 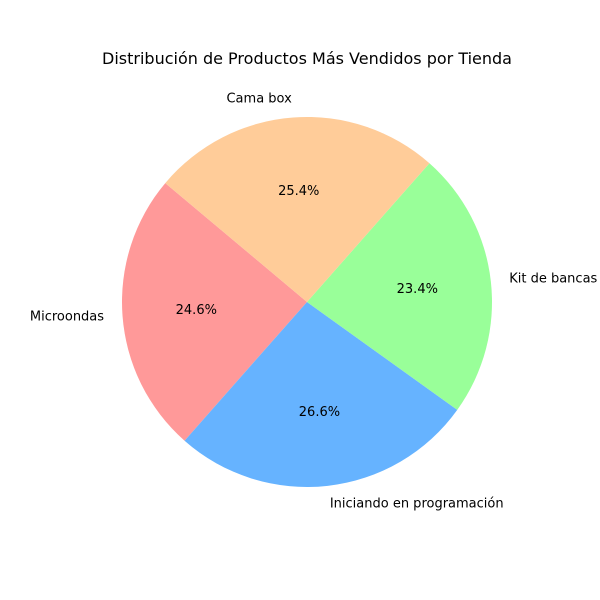 What do you see at coordinates (319, 412) in the screenshot?
I see `percent-label-iniciando-en-programacion: 26.6%` at bounding box center [319, 412].